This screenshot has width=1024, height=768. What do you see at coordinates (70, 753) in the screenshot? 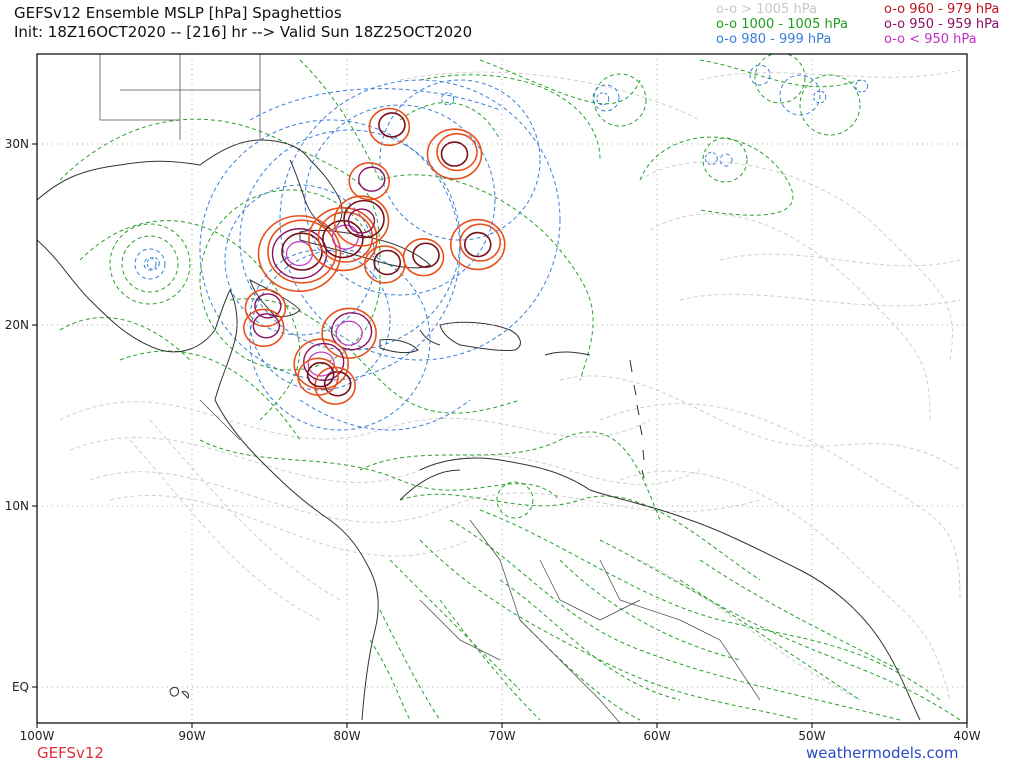
I see `model-name: GEFSv12` at bounding box center [70, 753].